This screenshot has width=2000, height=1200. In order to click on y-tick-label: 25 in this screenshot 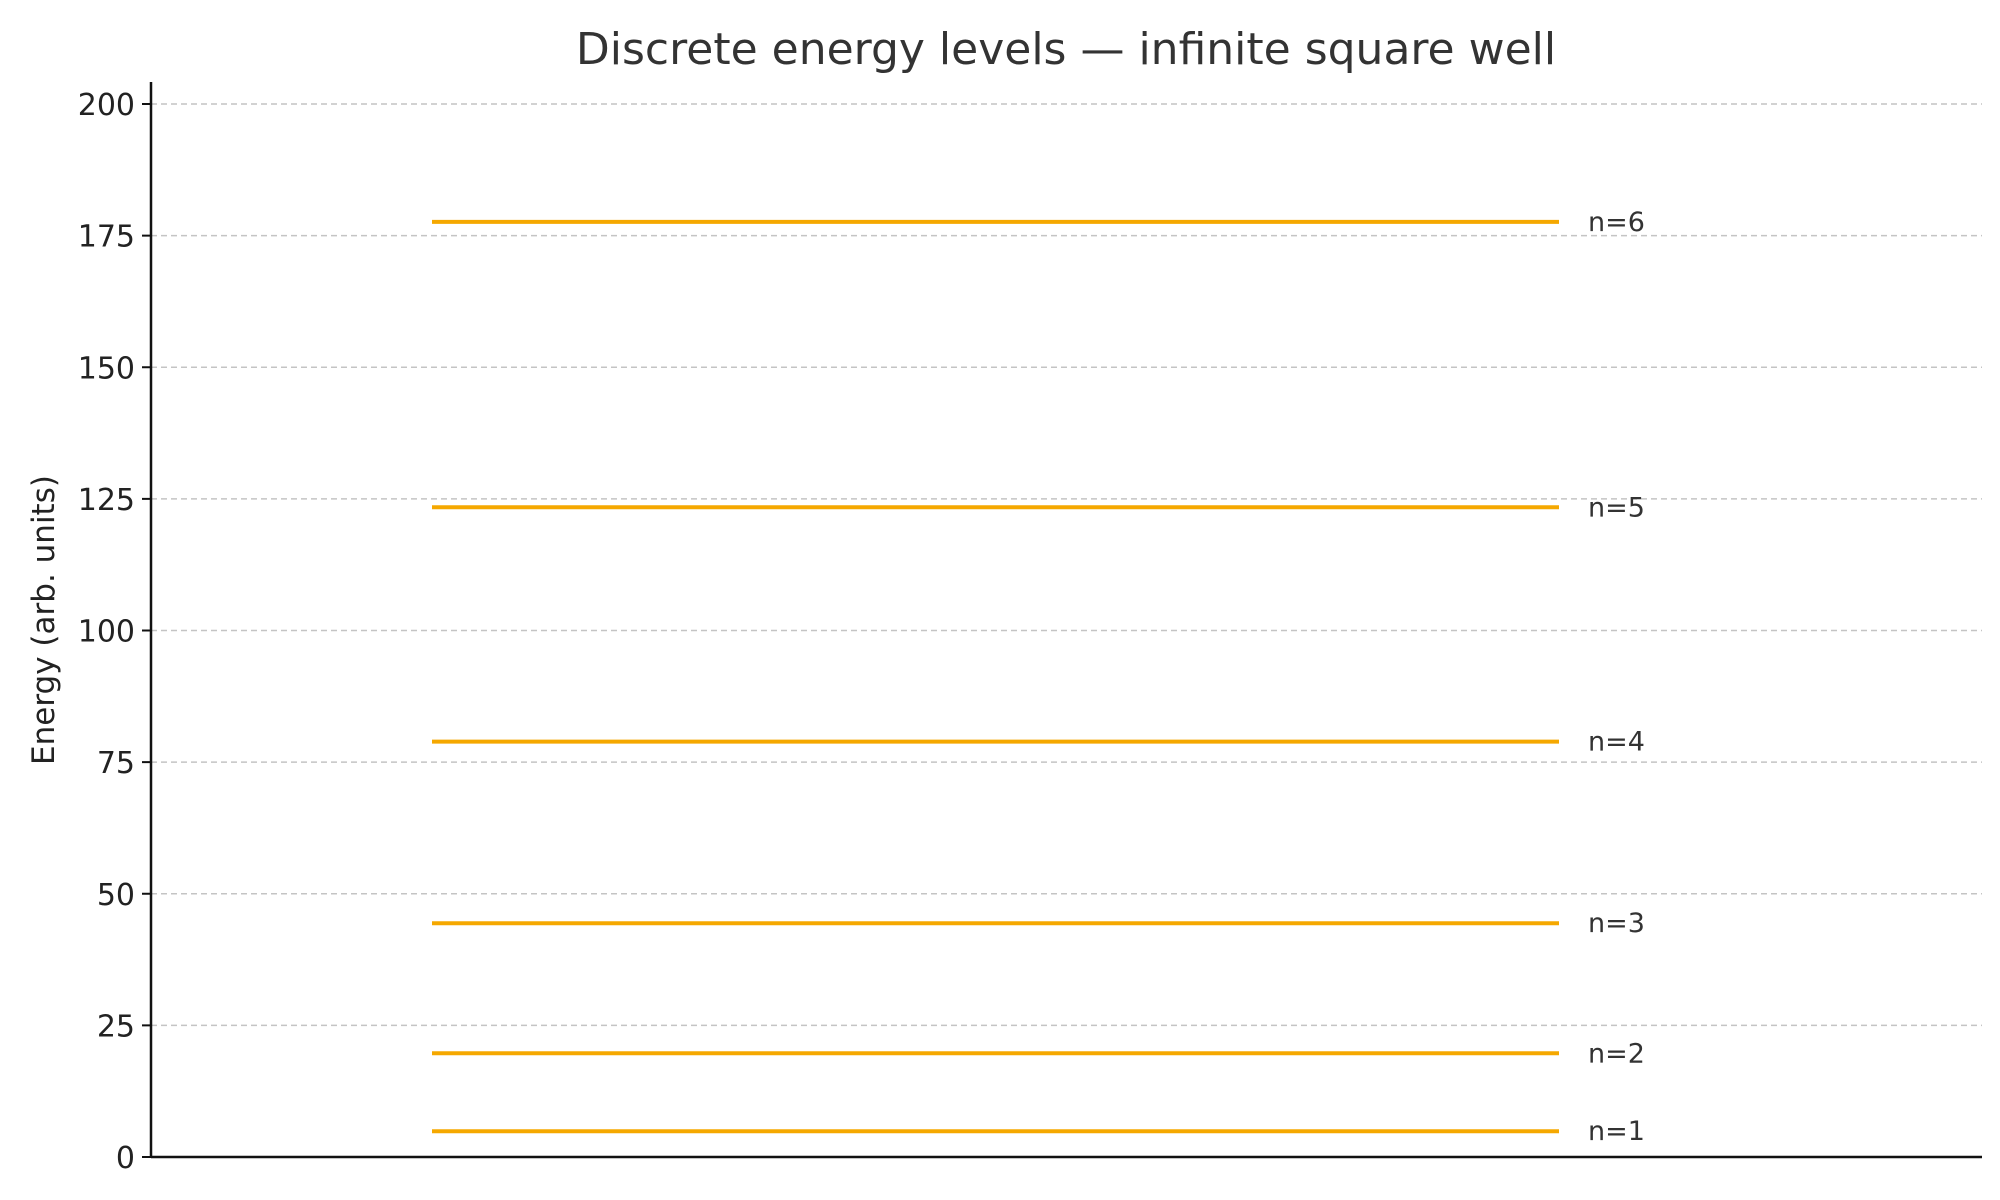, I will do `click(116, 1026)`.